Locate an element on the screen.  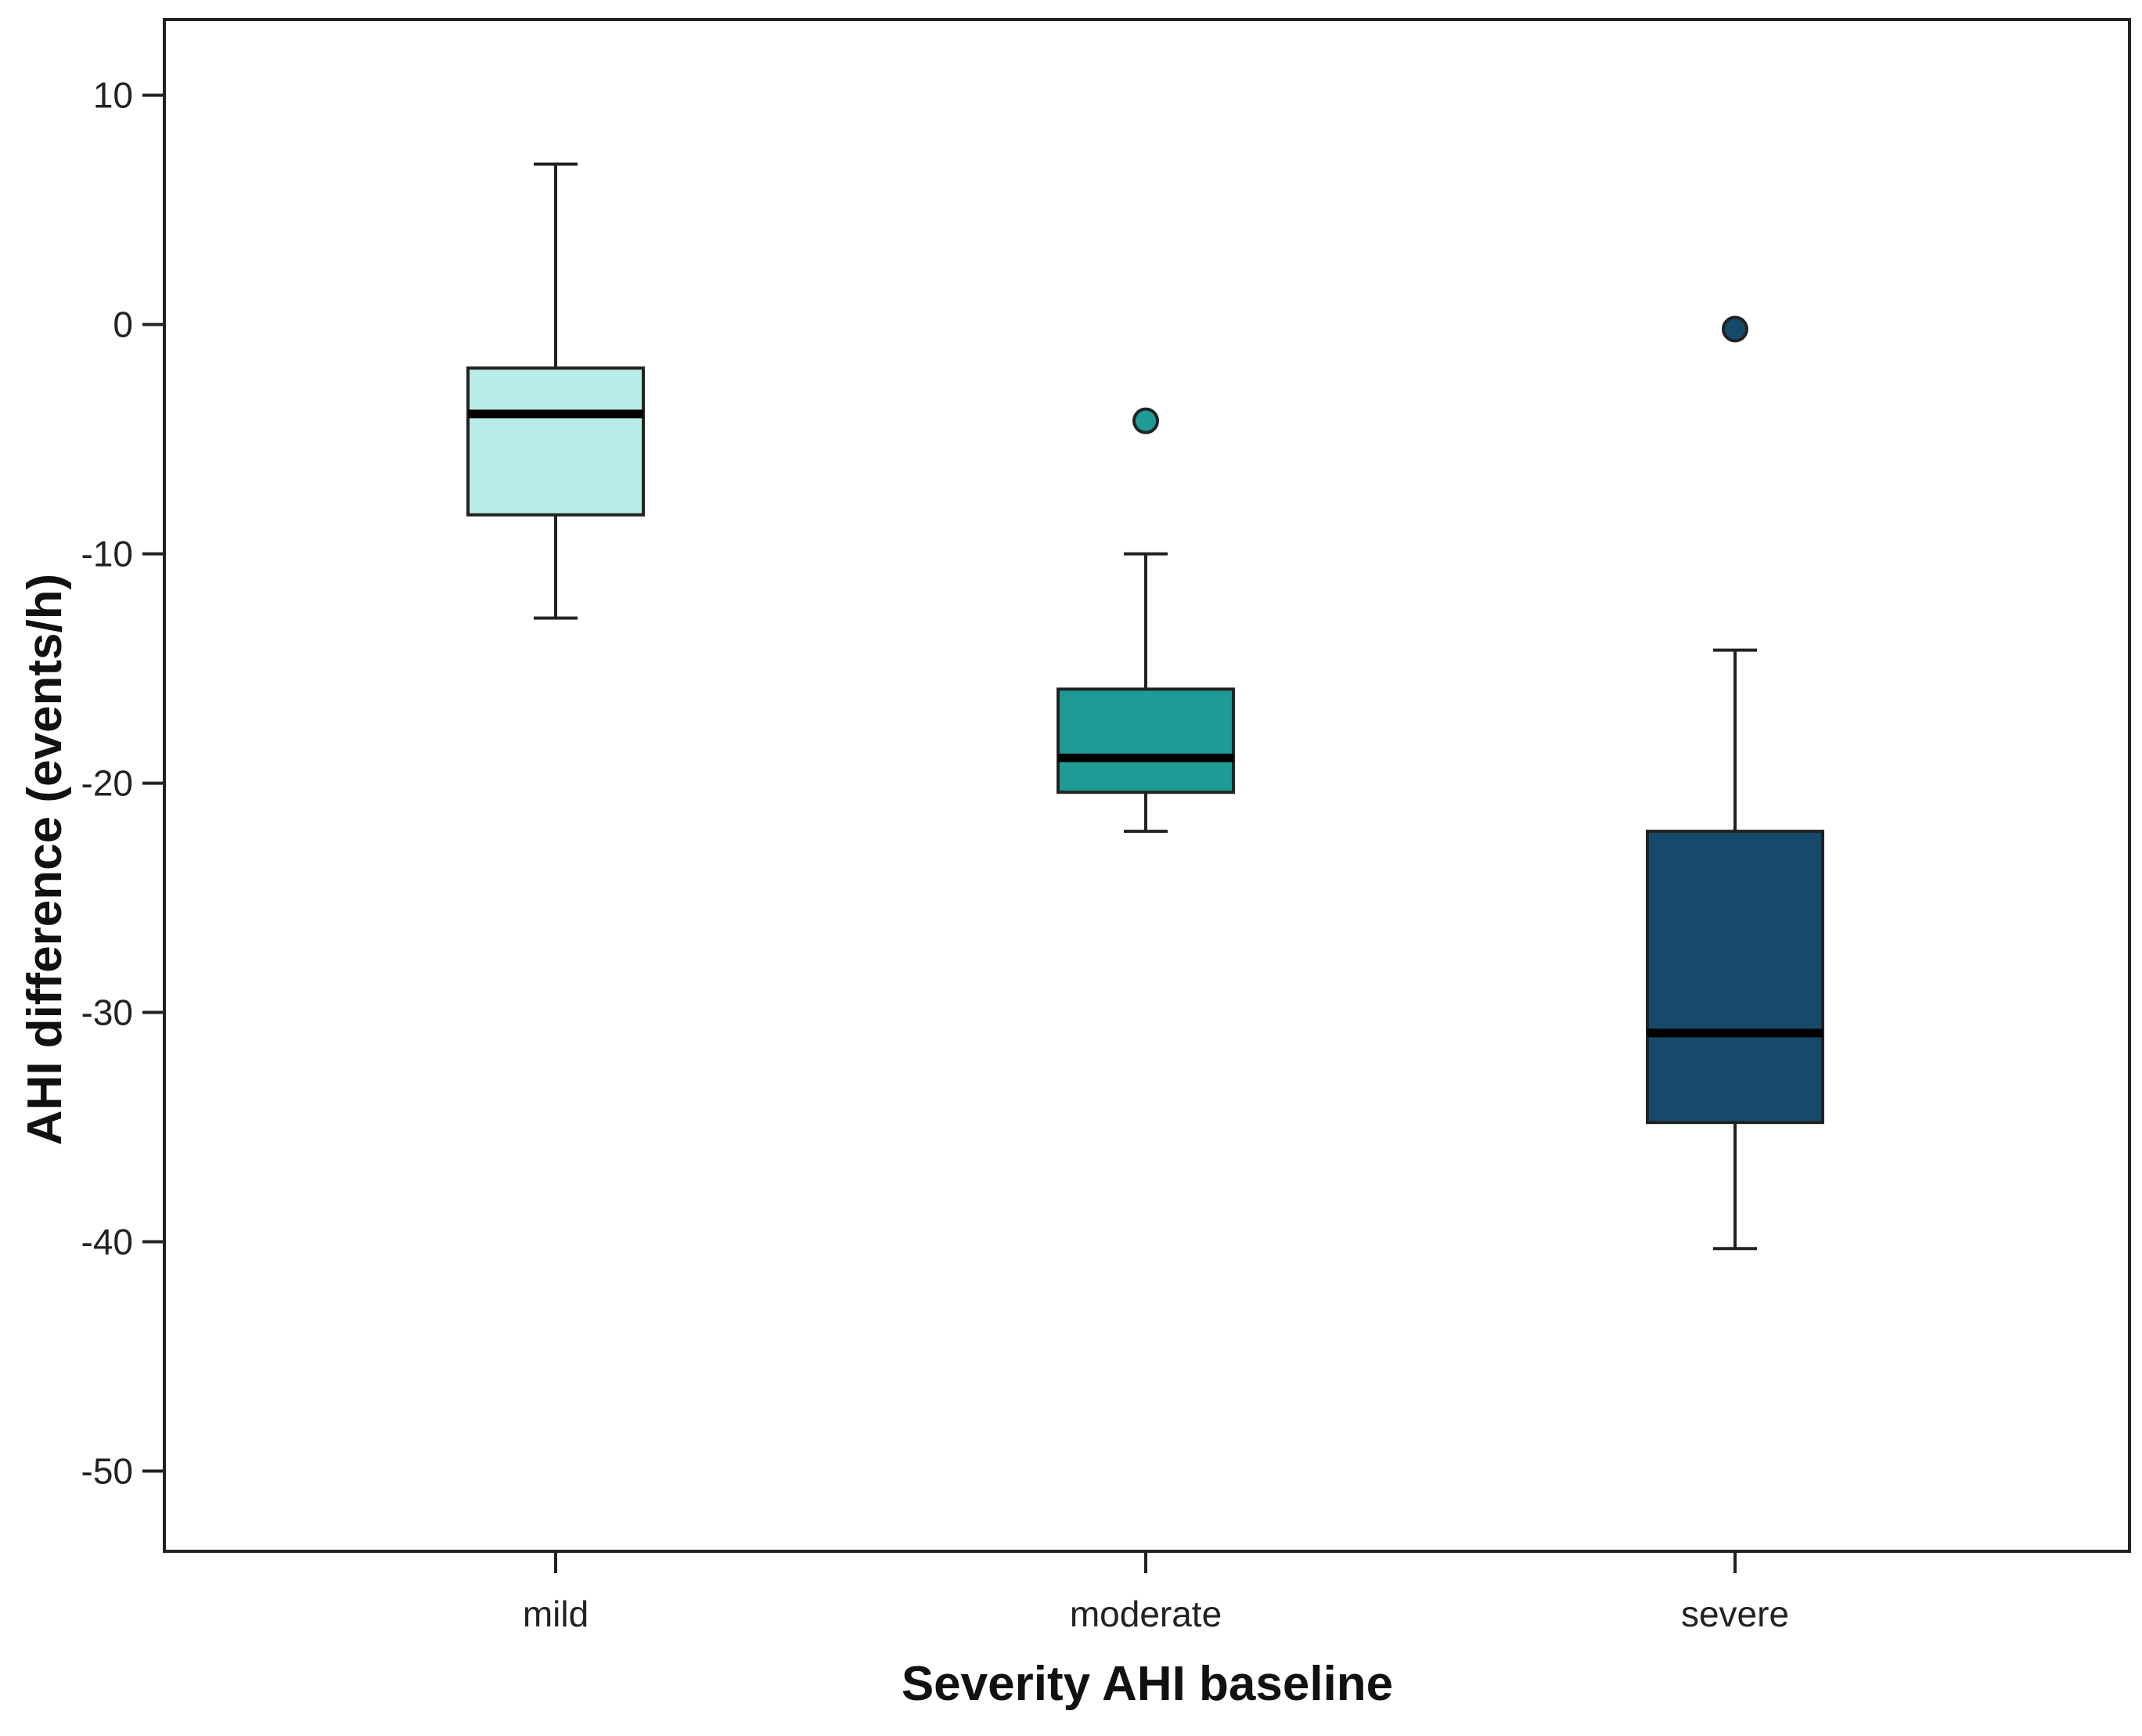
box-group-mild is located at coordinates (555, 391).